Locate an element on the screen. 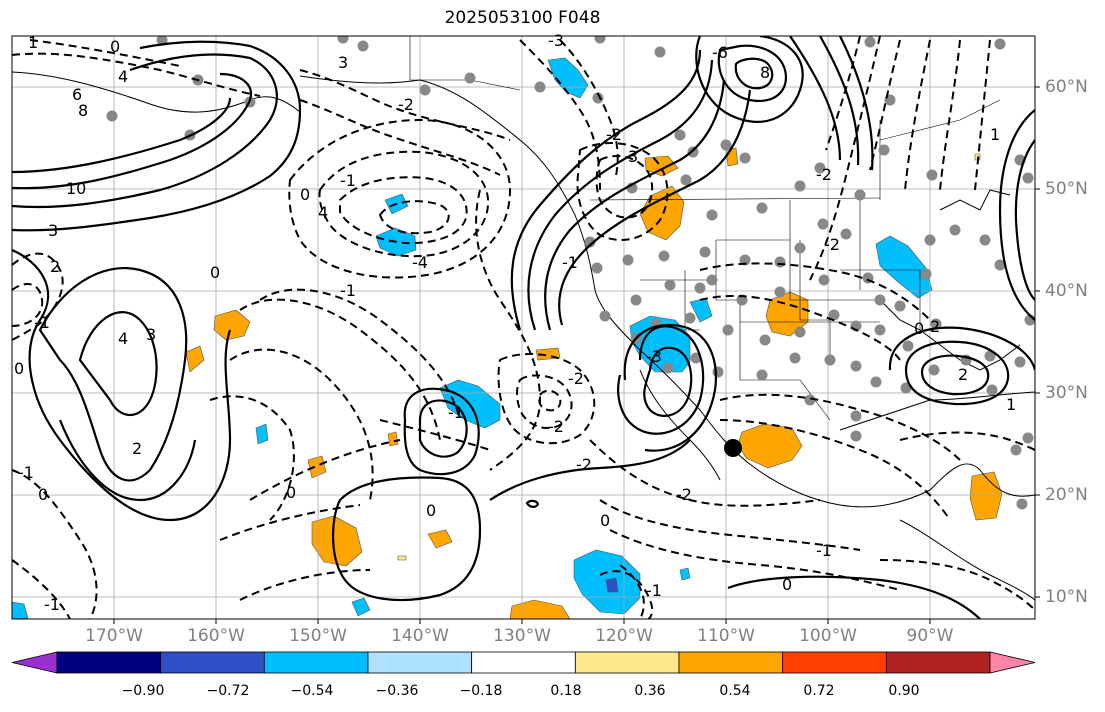 Image resolution: width=1105 pixels, height=712 pixels. contour-label: -6 is located at coordinates (720, 52).